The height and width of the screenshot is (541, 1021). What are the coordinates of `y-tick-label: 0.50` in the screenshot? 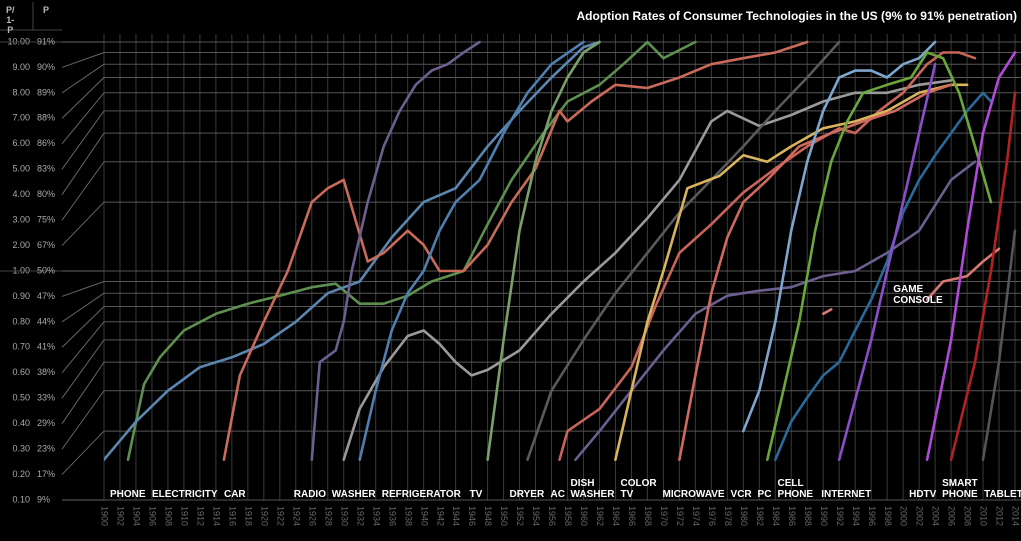 It's located at (21, 398).